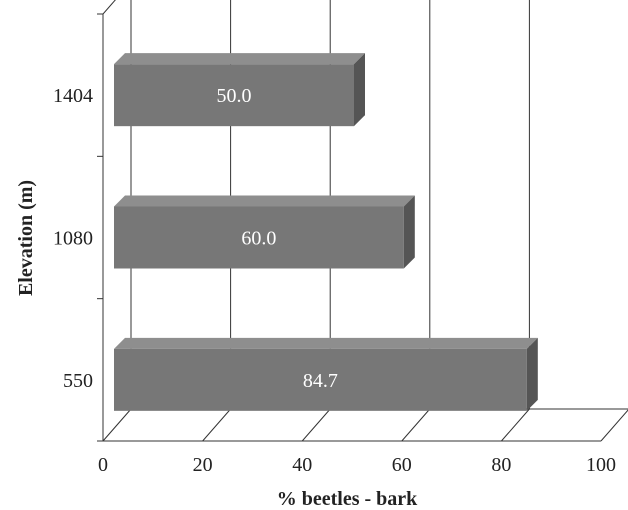 This screenshot has height=510, width=628. Describe the element at coordinates (601, 465) in the screenshot. I see `x-tick-label-100: 100` at that location.